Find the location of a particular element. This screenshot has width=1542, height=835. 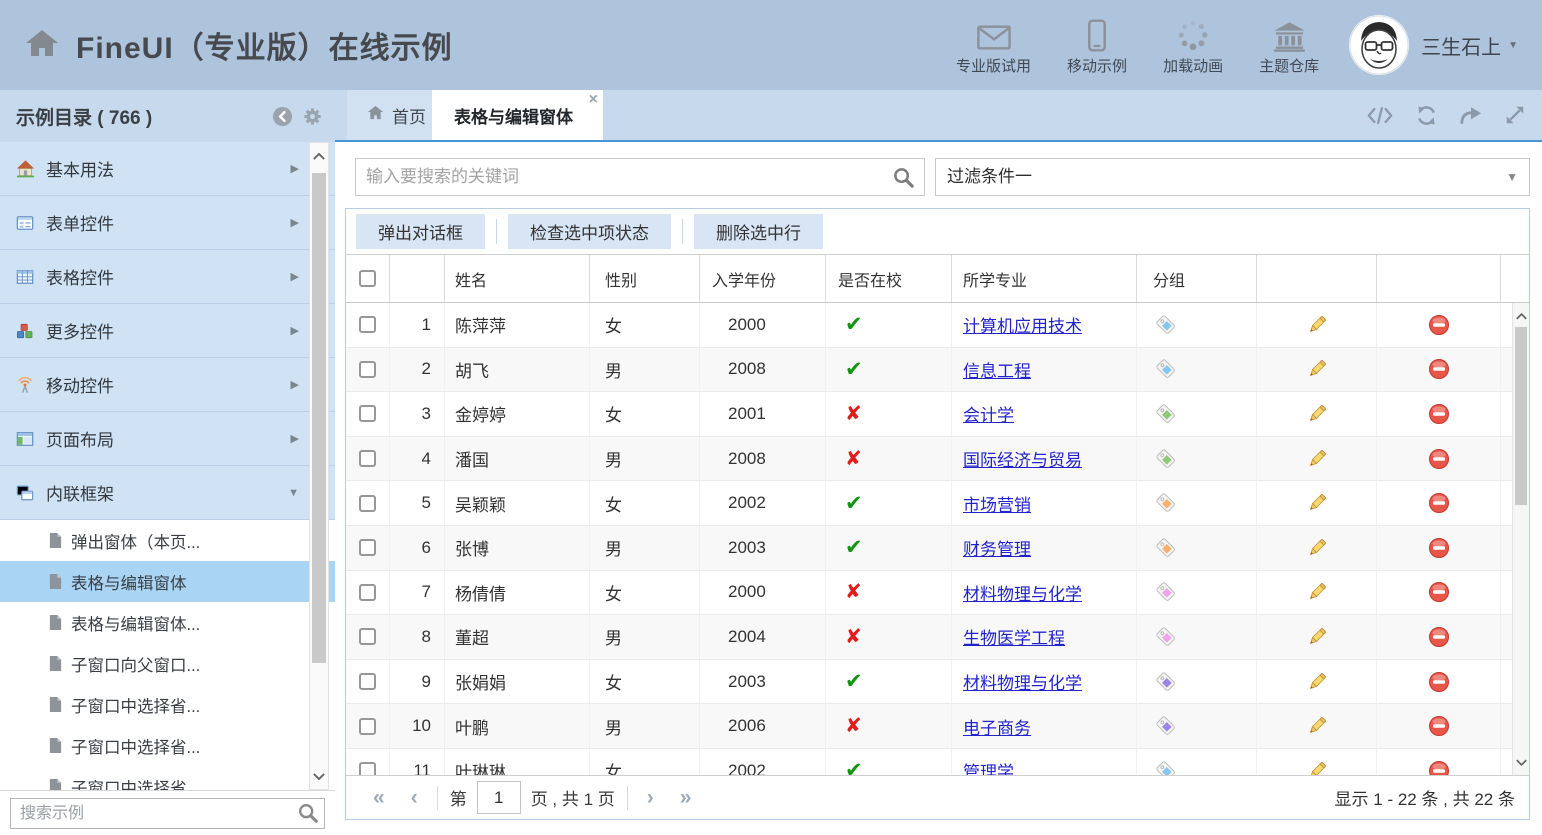

major-link: 市场营销 is located at coordinates (997, 505).